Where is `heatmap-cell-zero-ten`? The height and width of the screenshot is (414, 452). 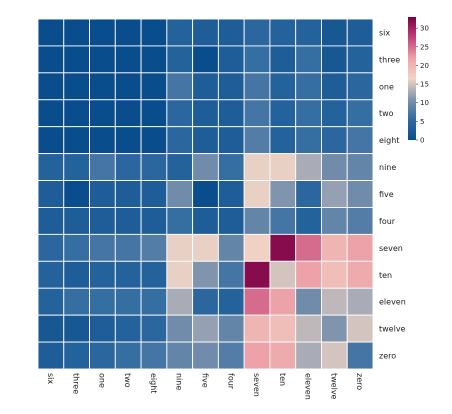
heatmap-cell-zero-ten is located at coordinates (283, 355).